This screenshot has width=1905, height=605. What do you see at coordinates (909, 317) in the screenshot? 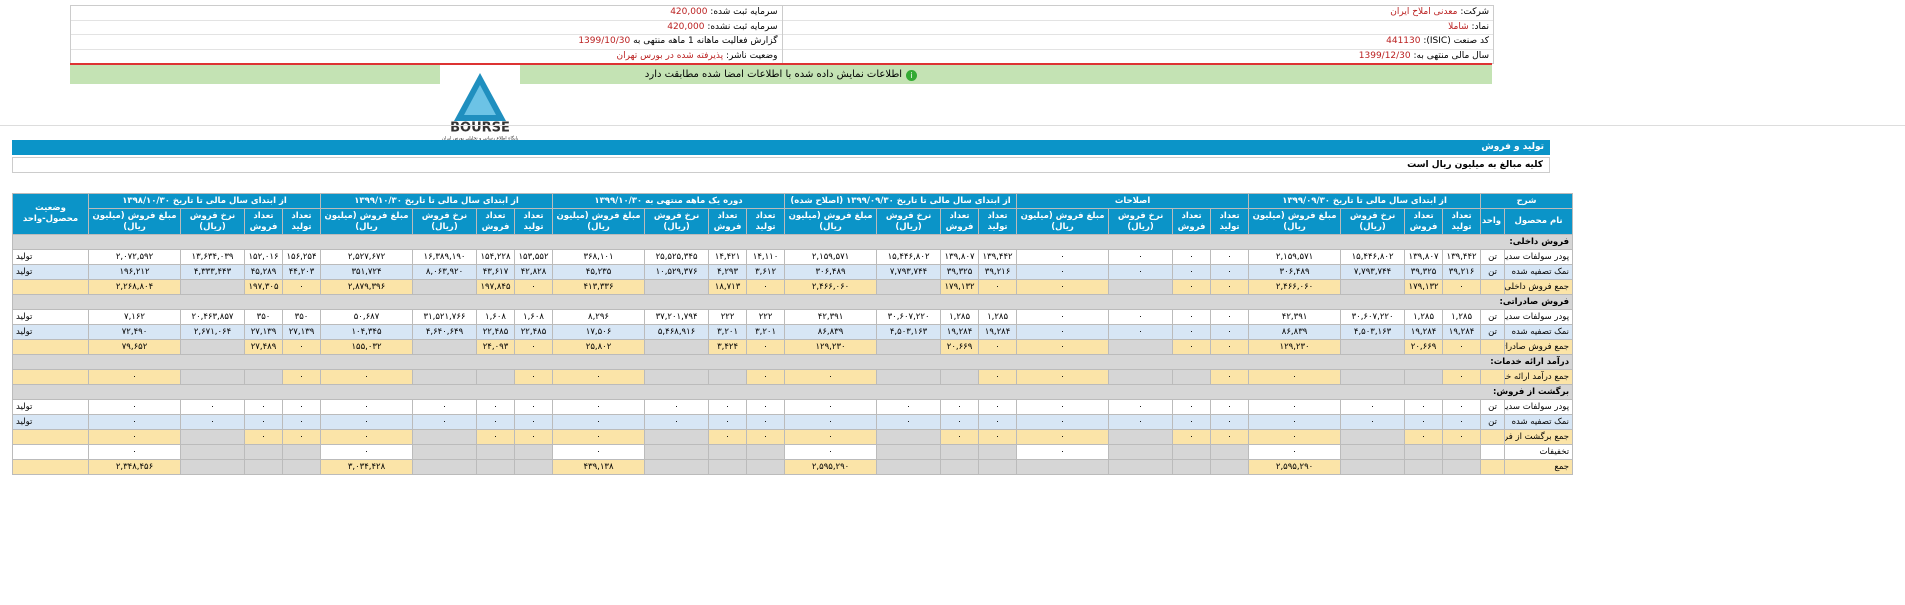
I see `cell: ۳۰,۶۰۷,۲۲۰` at bounding box center [909, 317].